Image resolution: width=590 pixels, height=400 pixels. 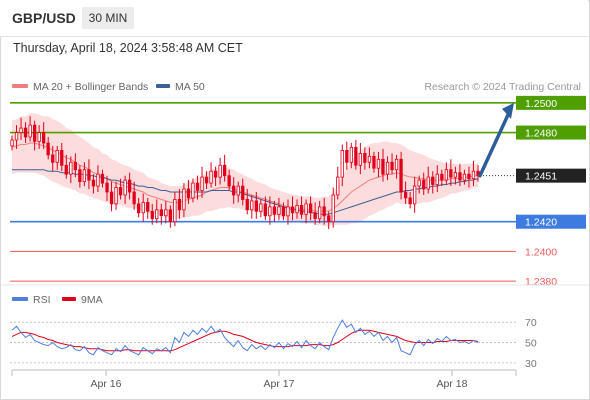 I want to click on level-label-1.2400: 1.2400, so click(x=541, y=252).